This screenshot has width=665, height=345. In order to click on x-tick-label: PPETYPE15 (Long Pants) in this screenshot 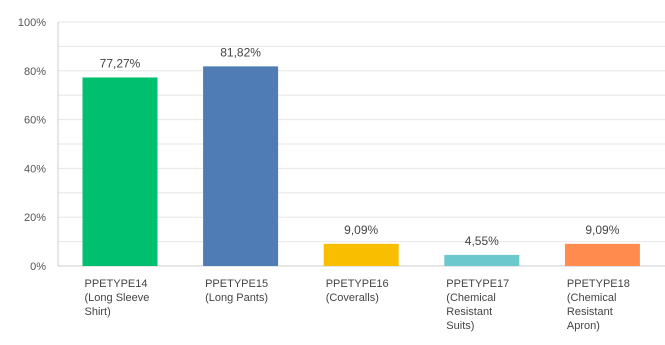, I will do `click(236, 291)`.